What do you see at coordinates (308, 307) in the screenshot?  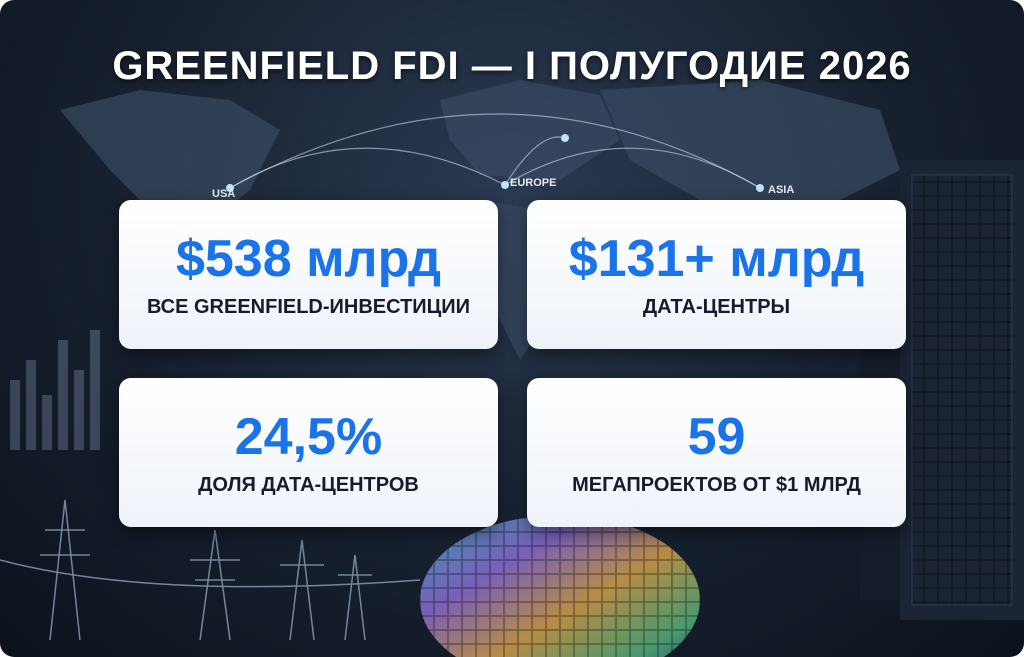 I see `stat-label: ВСЕ GREENFIELD-ИНВЕСТИЦИИ` at bounding box center [308, 307].